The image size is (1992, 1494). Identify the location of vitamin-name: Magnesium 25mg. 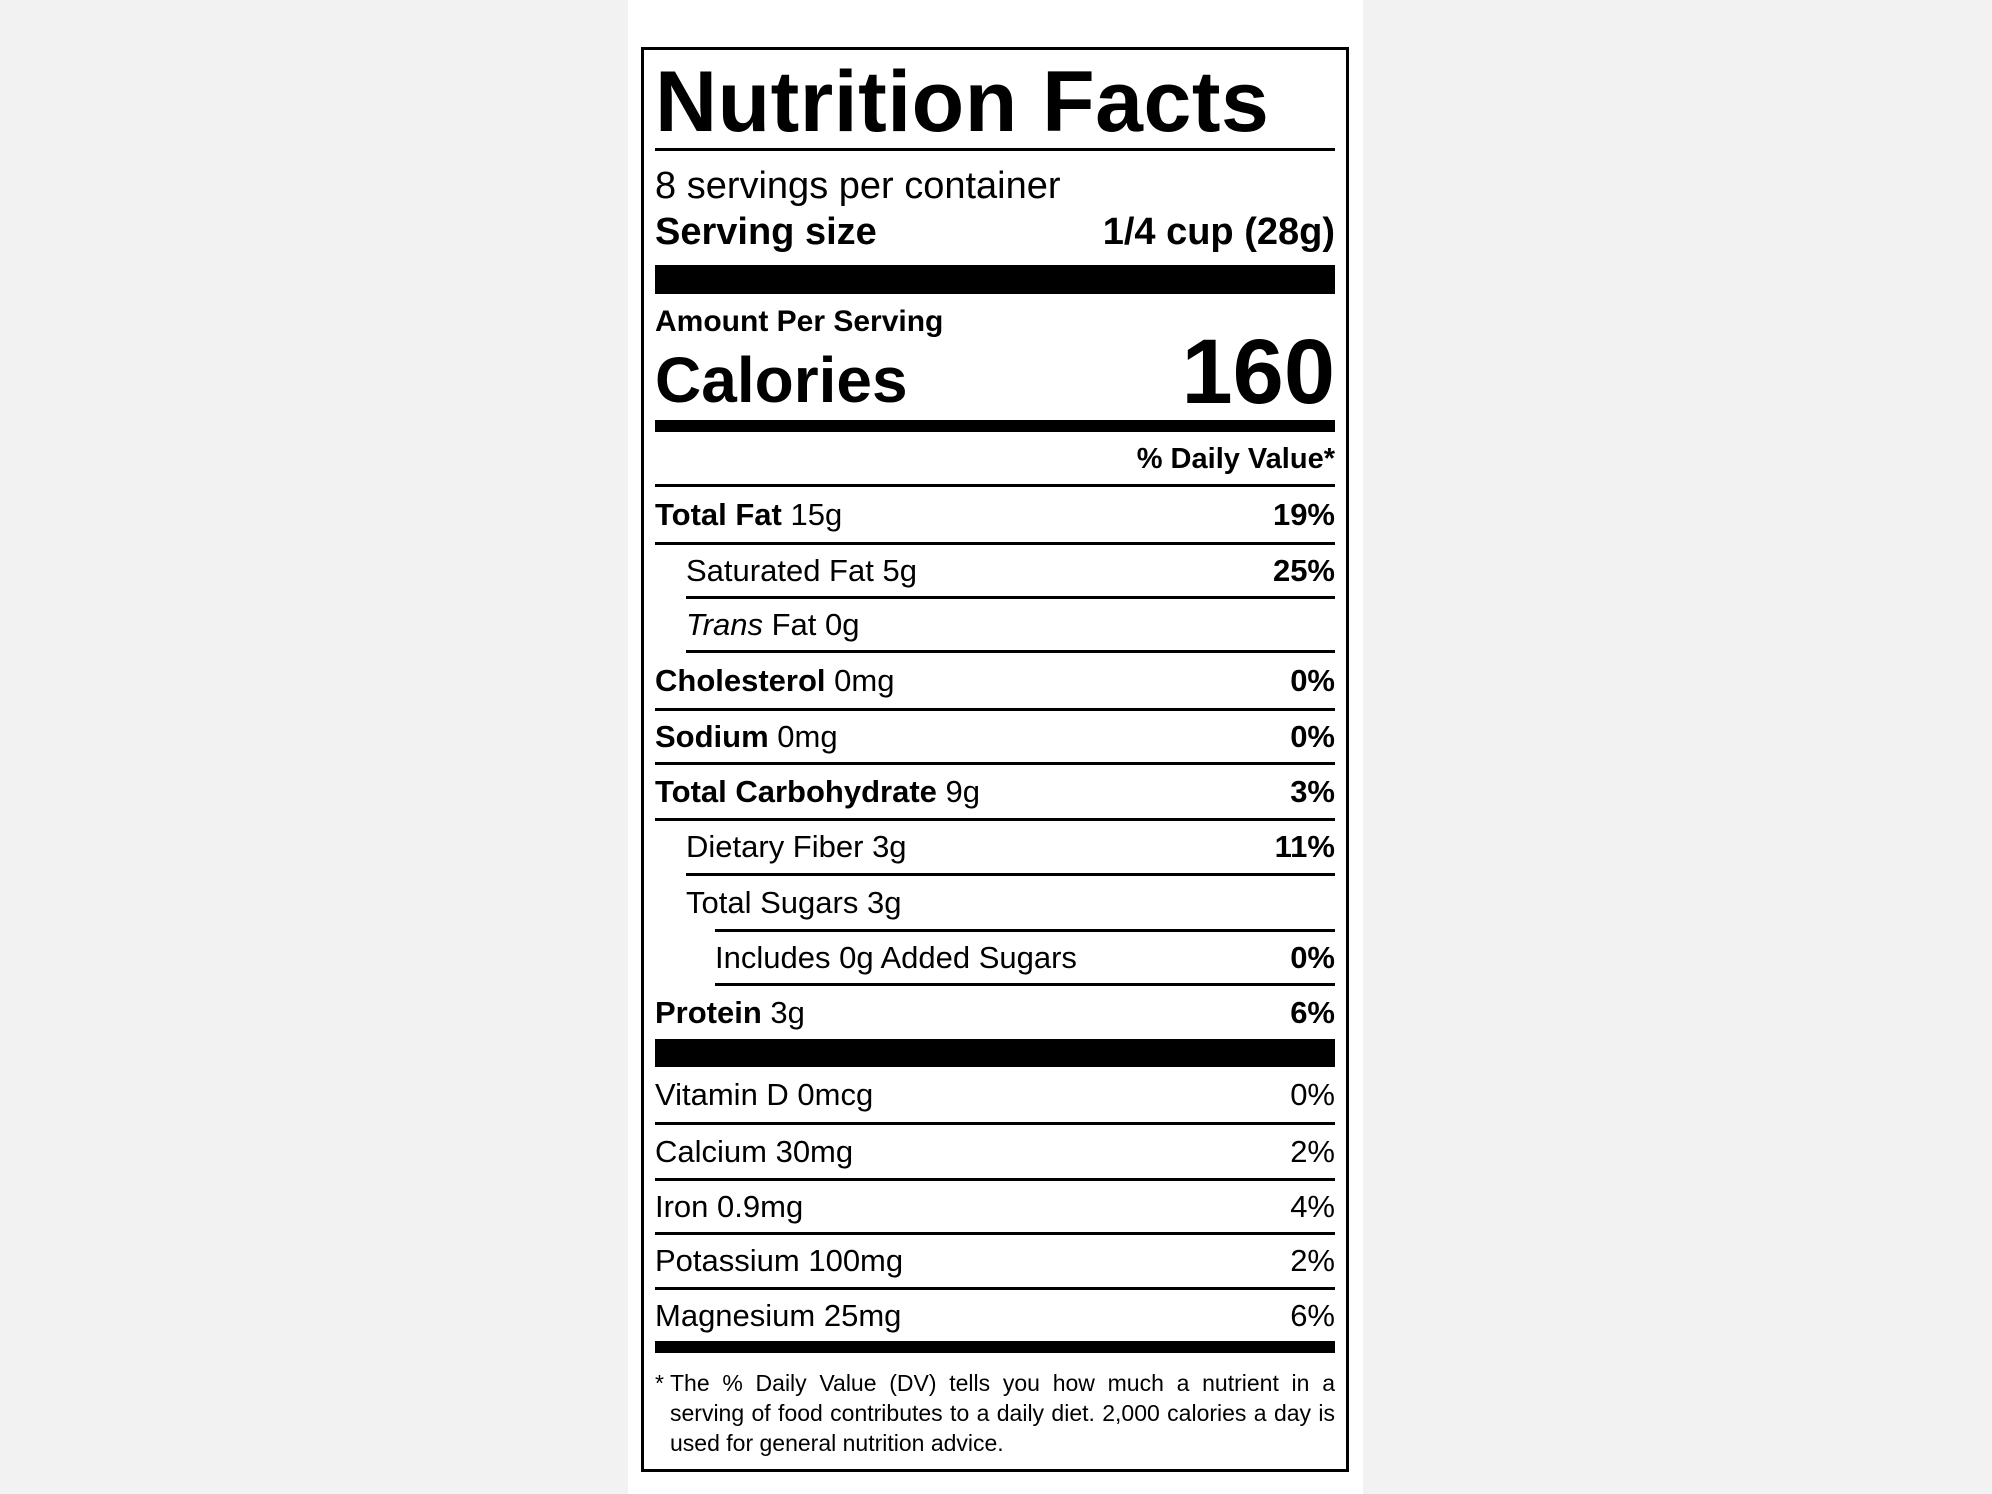
(778, 1315).